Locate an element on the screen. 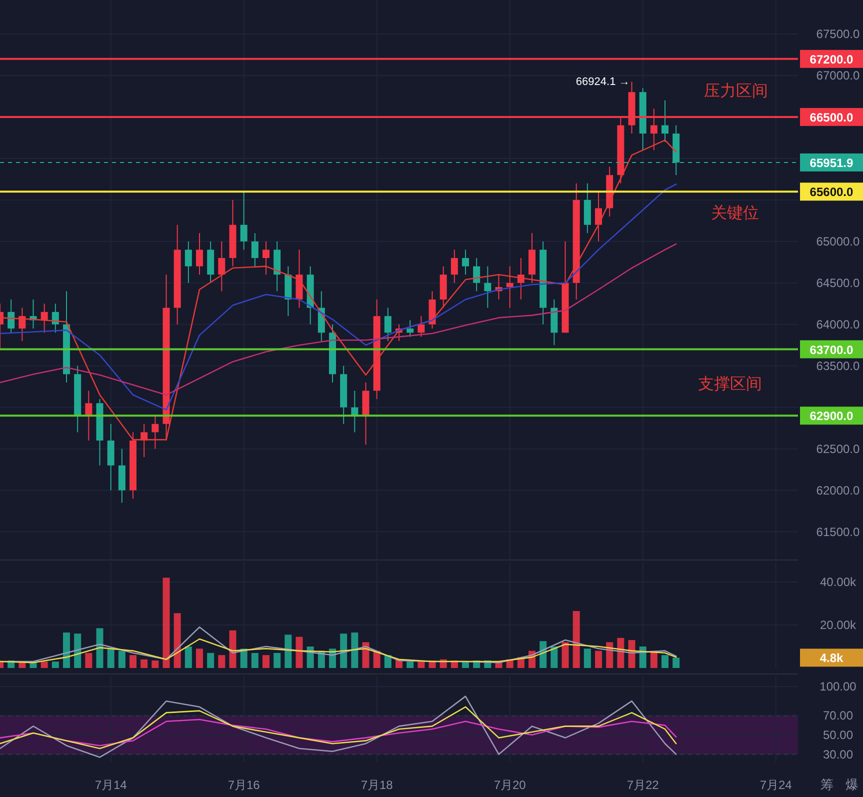 The image size is (863, 797). text: 4.8k is located at coordinates (832, 658).